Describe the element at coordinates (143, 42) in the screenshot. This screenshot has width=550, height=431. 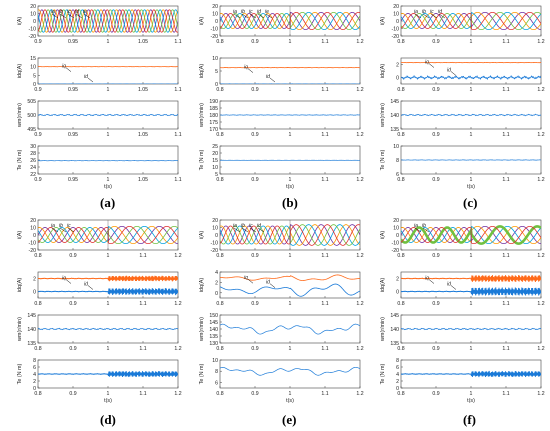
I see `x-tick-label: 1.05` at that location.